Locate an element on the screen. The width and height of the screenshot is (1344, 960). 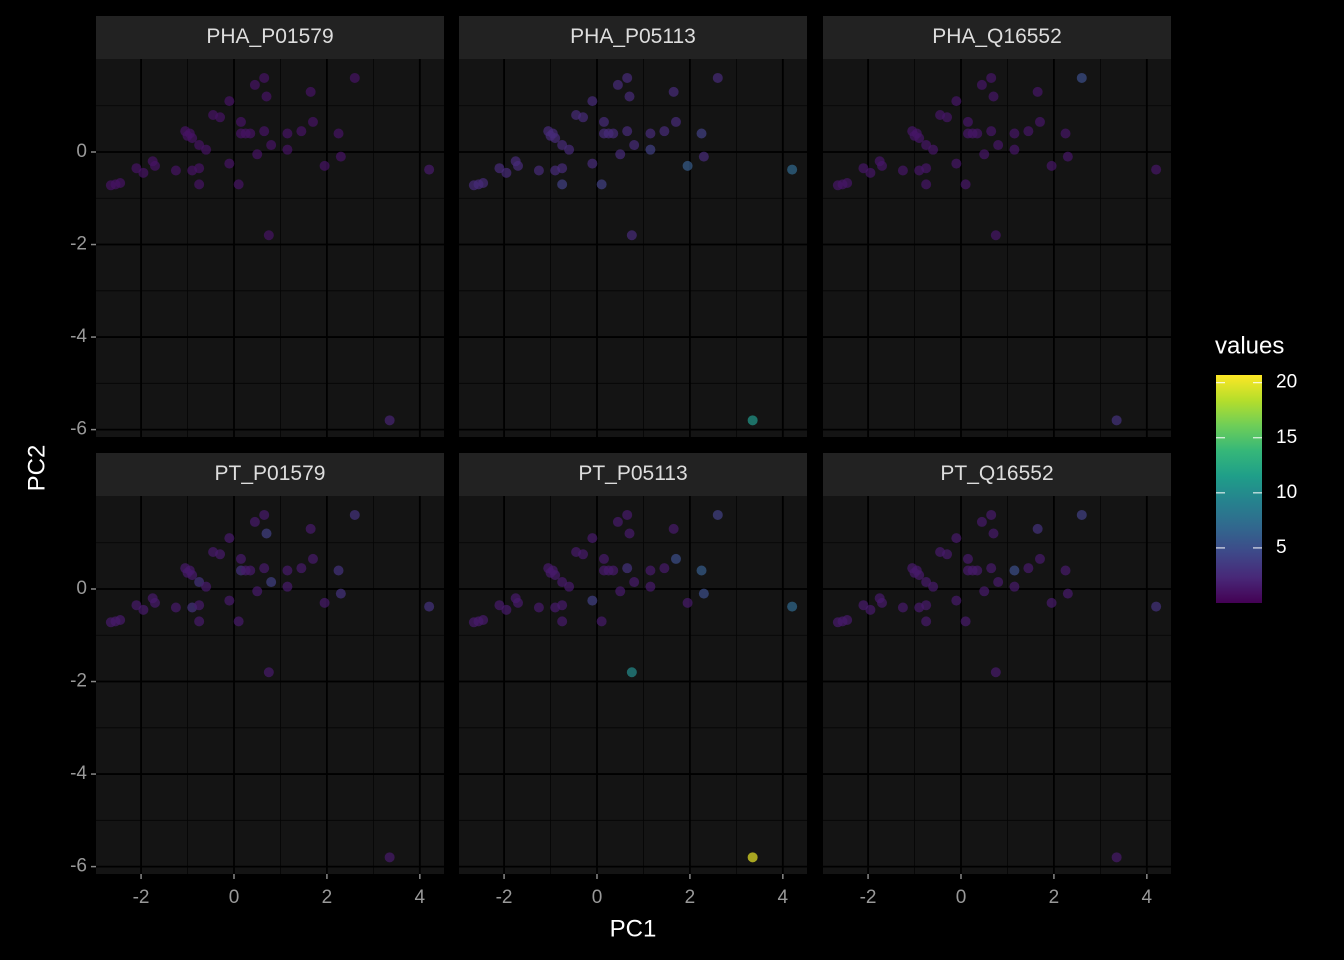
strip-label: PT_P01579 is located at coordinates (270, 473).